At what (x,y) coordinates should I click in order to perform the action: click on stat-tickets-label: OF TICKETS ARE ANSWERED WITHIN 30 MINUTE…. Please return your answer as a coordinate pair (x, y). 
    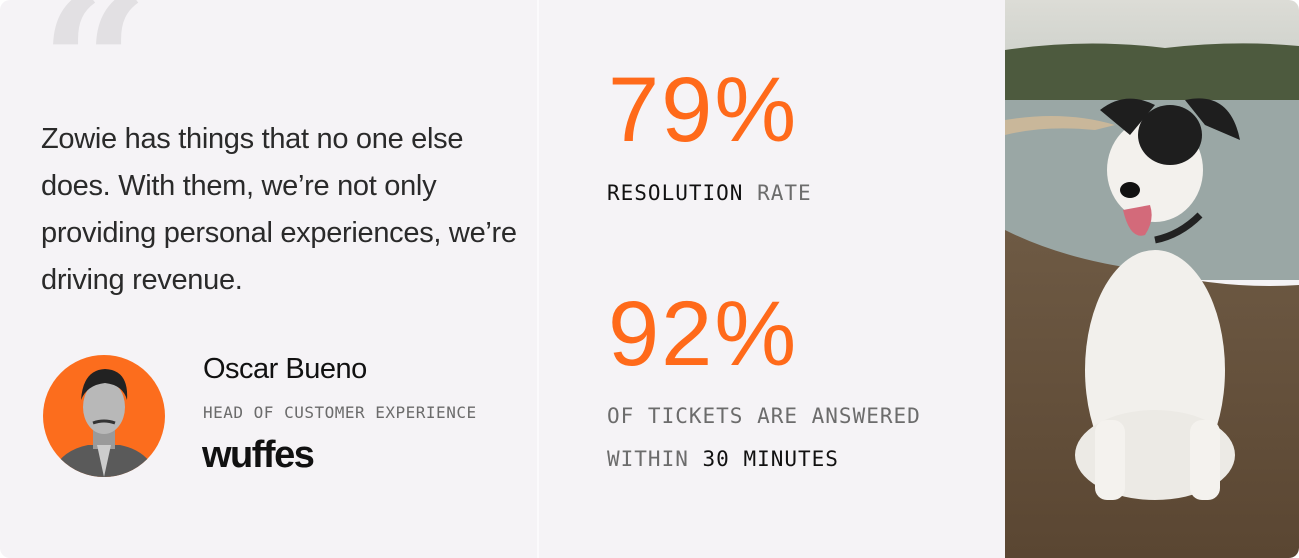
    Looking at the image, I should click on (764, 438).